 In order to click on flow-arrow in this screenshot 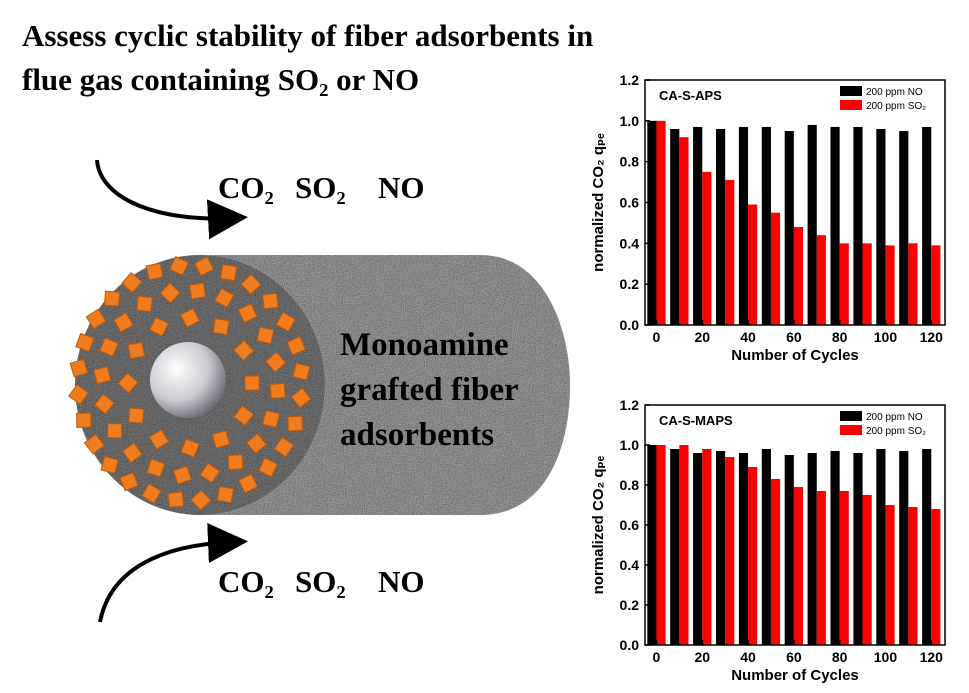, I will do `click(171, 199)`.